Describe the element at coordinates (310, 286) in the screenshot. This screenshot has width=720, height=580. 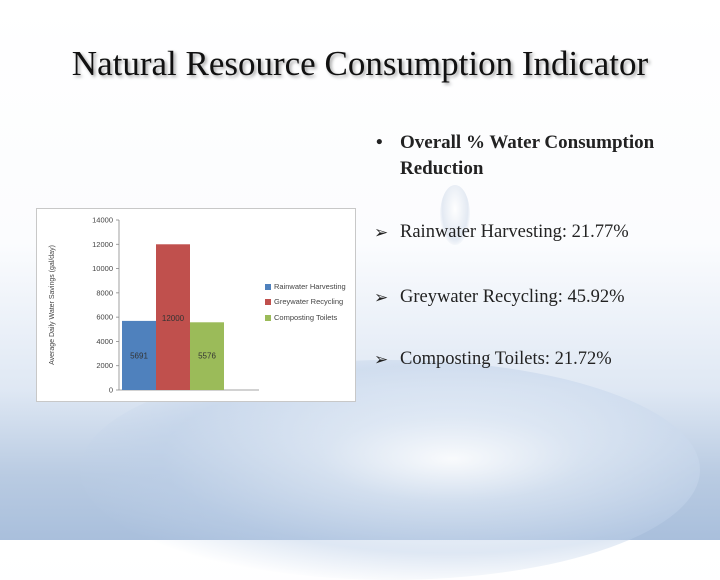
I see `legend-entry: Rainwater Harvesting` at that location.